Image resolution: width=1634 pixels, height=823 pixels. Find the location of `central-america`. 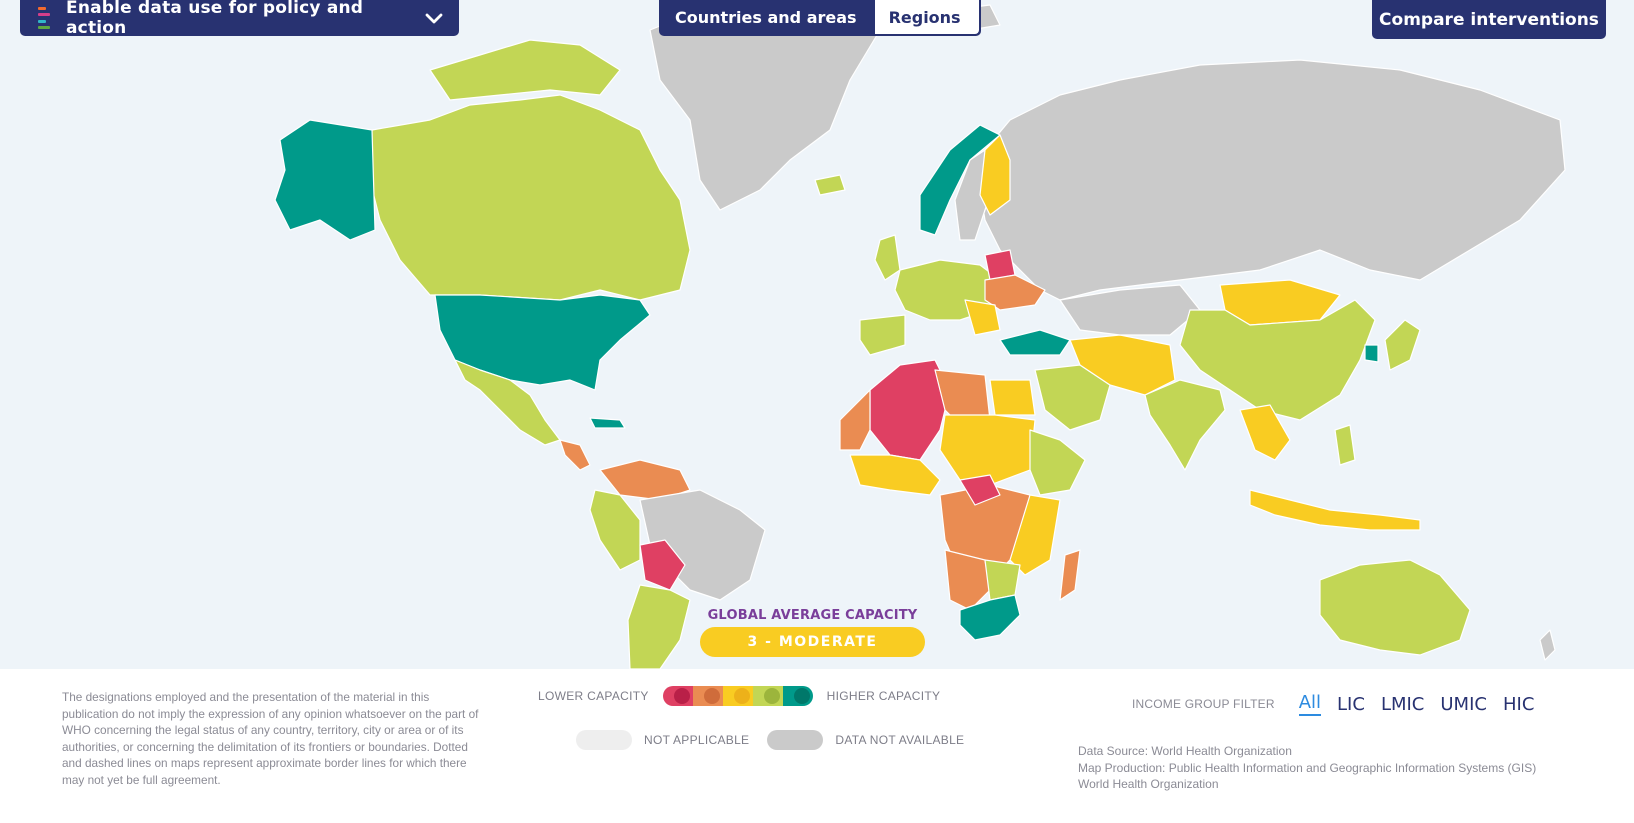

central-america is located at coordinates (575, 455).